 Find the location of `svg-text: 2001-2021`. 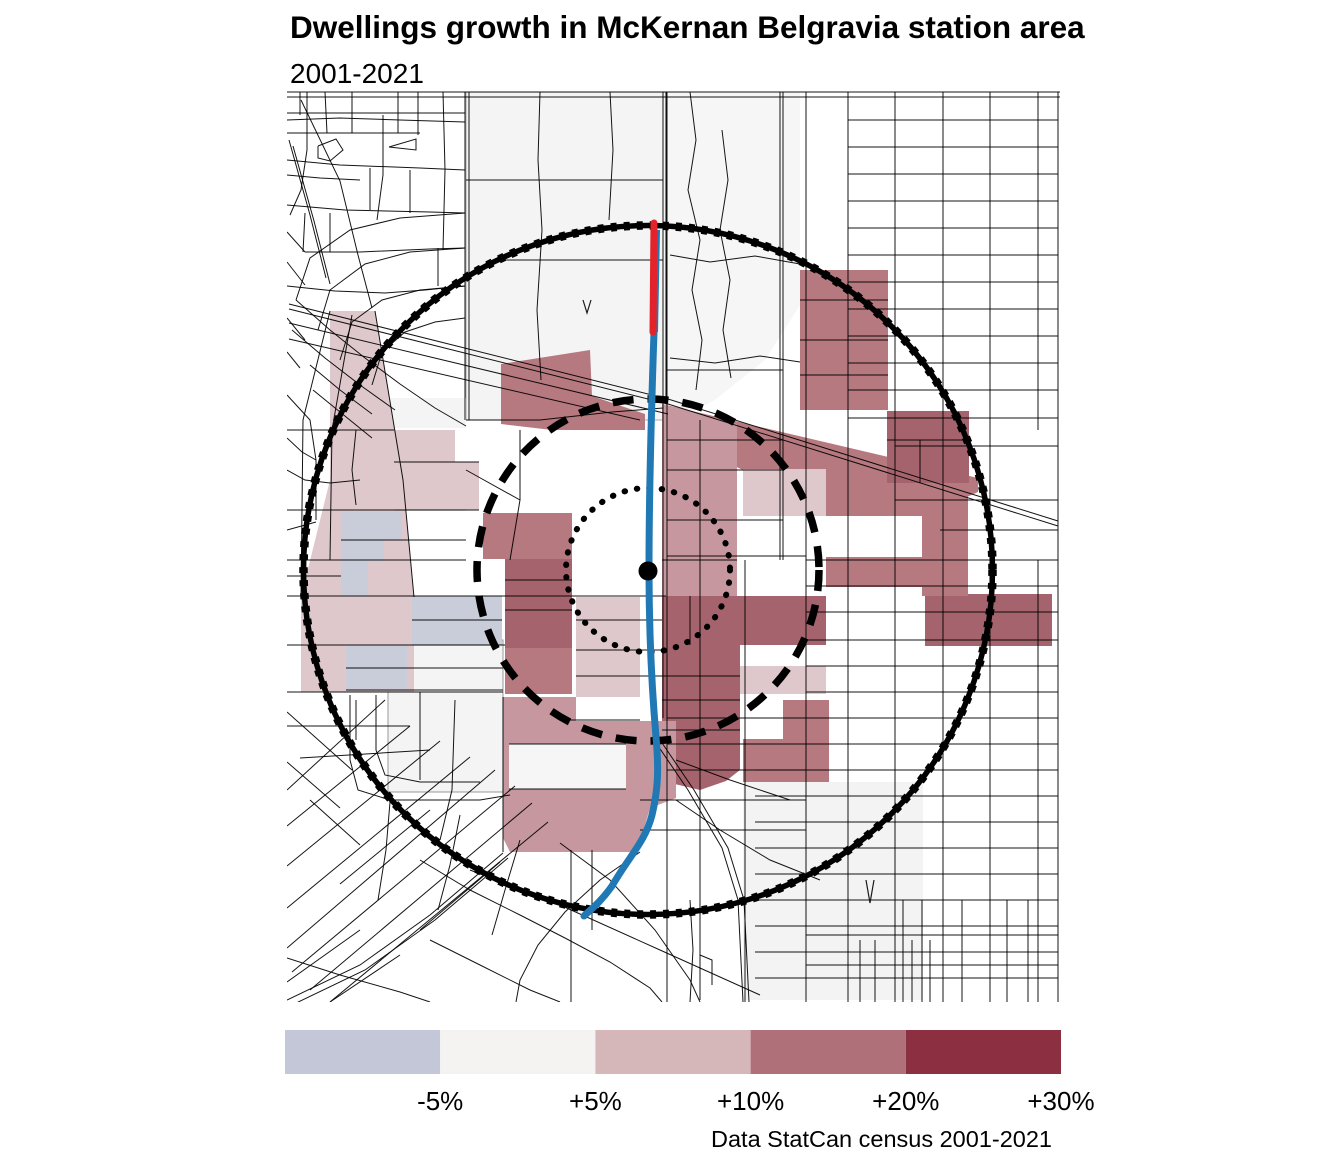

svg-text: 2001-2021 is located at coordinates (357, 73).